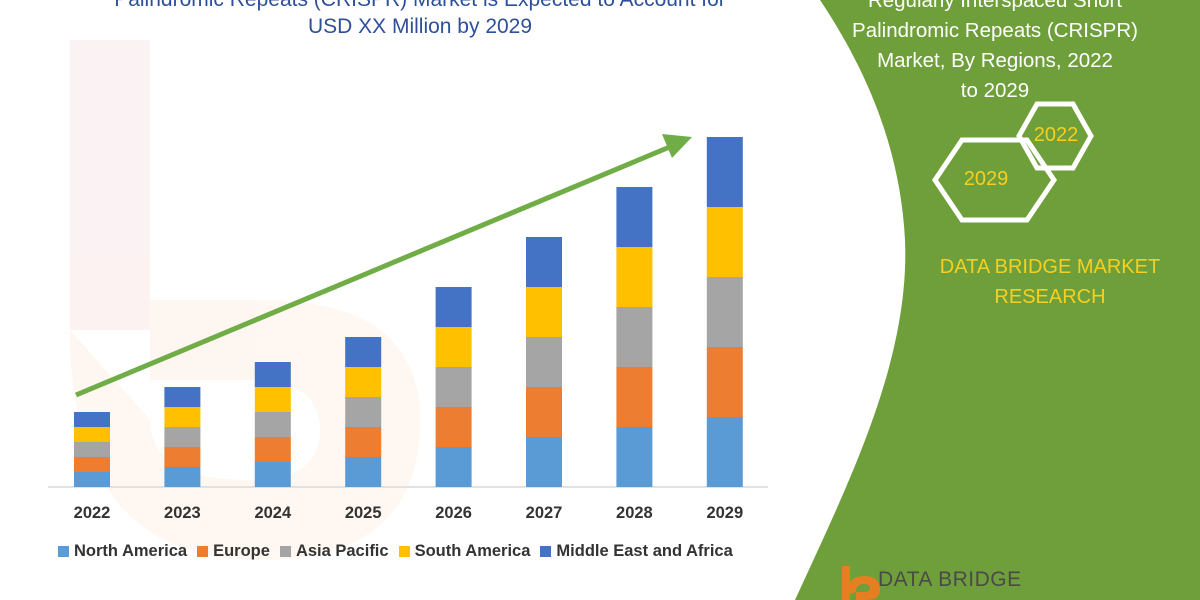 This screenshot has width=1200, height=600. I want to click on x-tick-label-2025: 2025, so click(363, 513).